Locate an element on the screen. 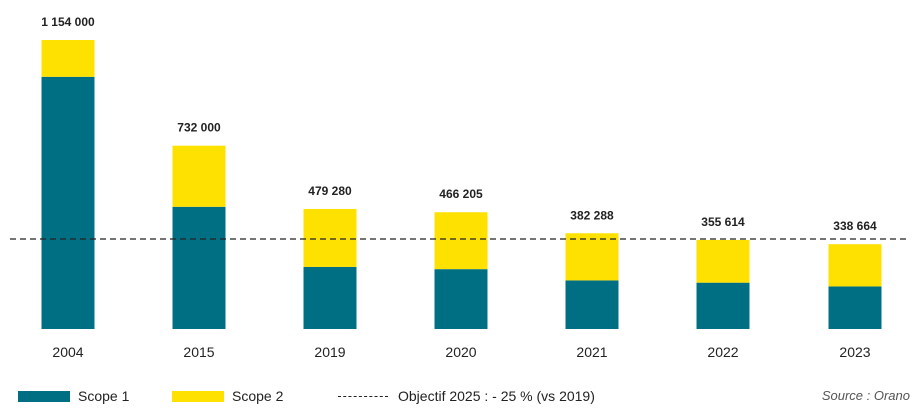  bar-scope-1-2021 is located at coordinates (592, 304).